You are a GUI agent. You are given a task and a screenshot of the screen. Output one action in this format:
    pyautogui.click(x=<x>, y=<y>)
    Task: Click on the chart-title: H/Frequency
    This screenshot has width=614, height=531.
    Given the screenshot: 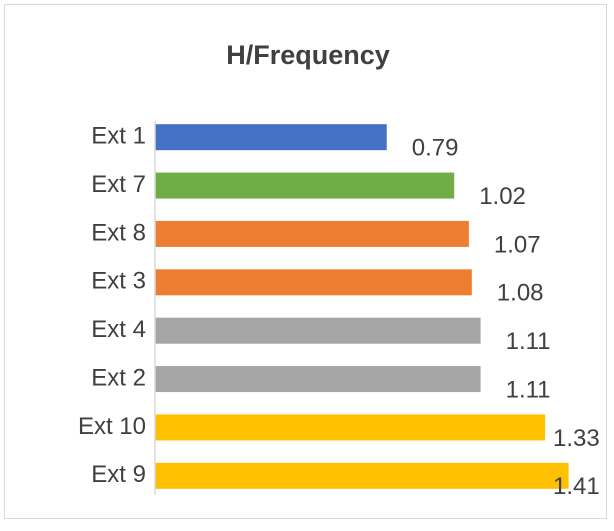 What is the action you would take?
    pyautogui.click(x=308, y=55)
    